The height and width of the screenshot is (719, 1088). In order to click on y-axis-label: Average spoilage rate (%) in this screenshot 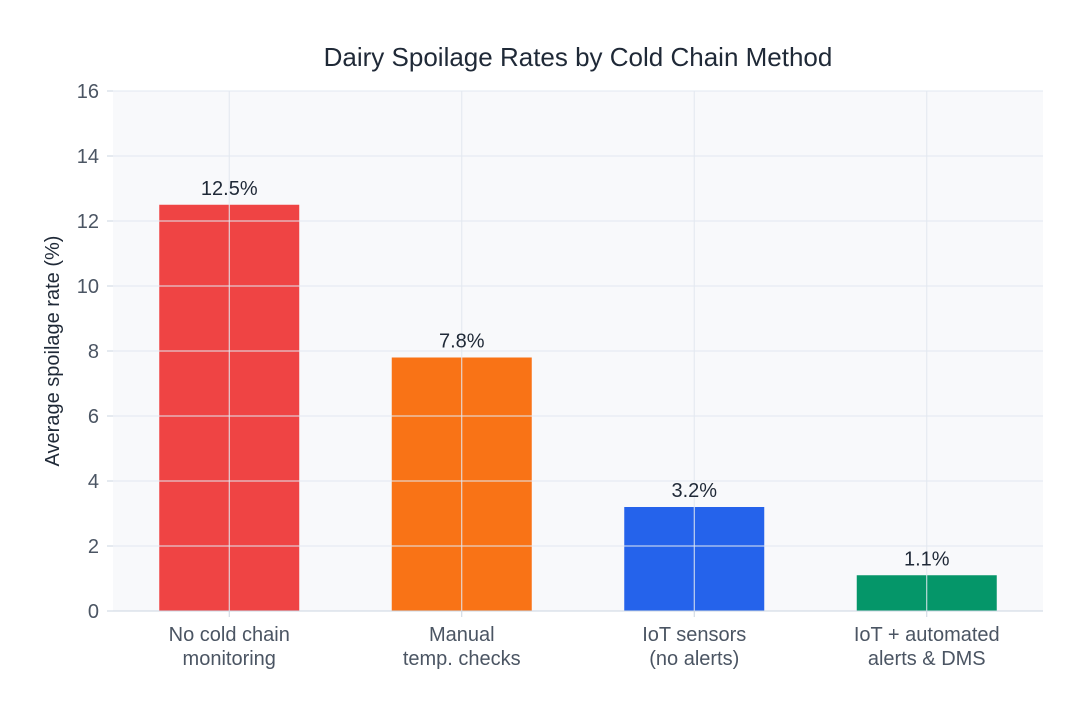, I will do `click(53, 351)`.